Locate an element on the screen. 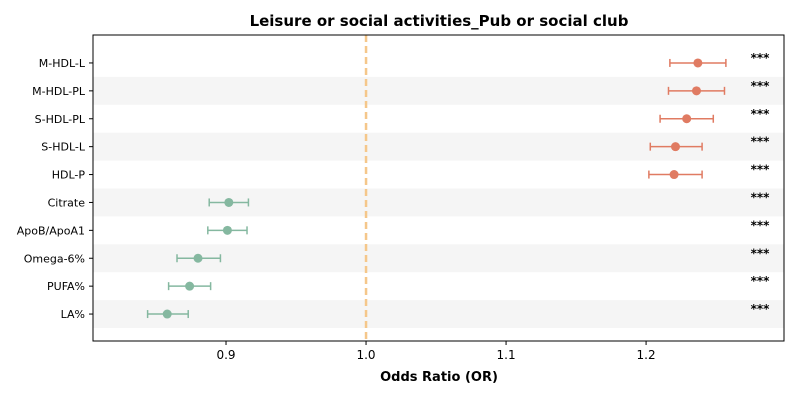 The height and width of the screenshot is (400, 800). y-tick-label: S-HDL-L is located at coordinates (63, 147).